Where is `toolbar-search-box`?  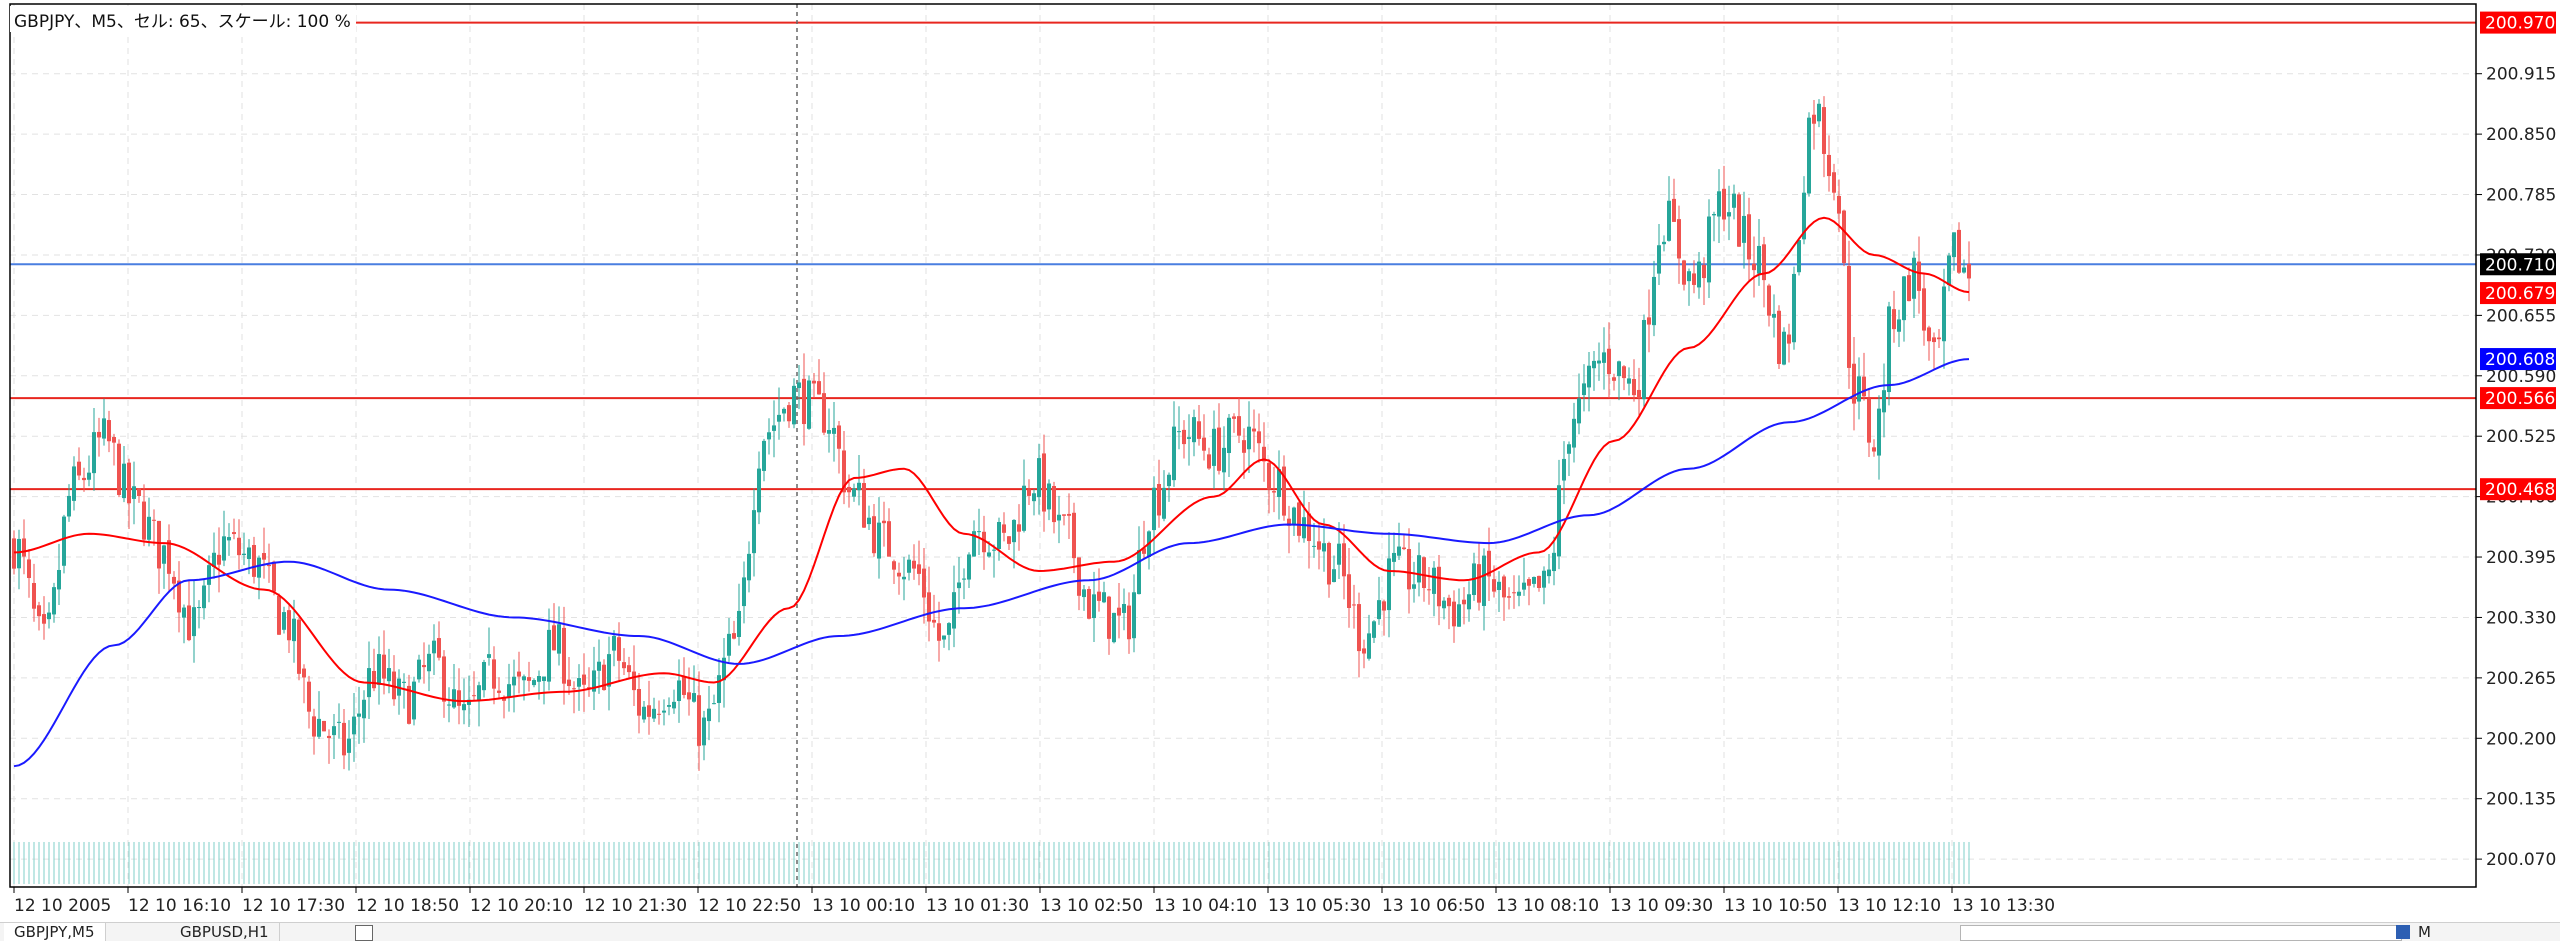
toolbar-search-box is located at coordinates (2181, 933).